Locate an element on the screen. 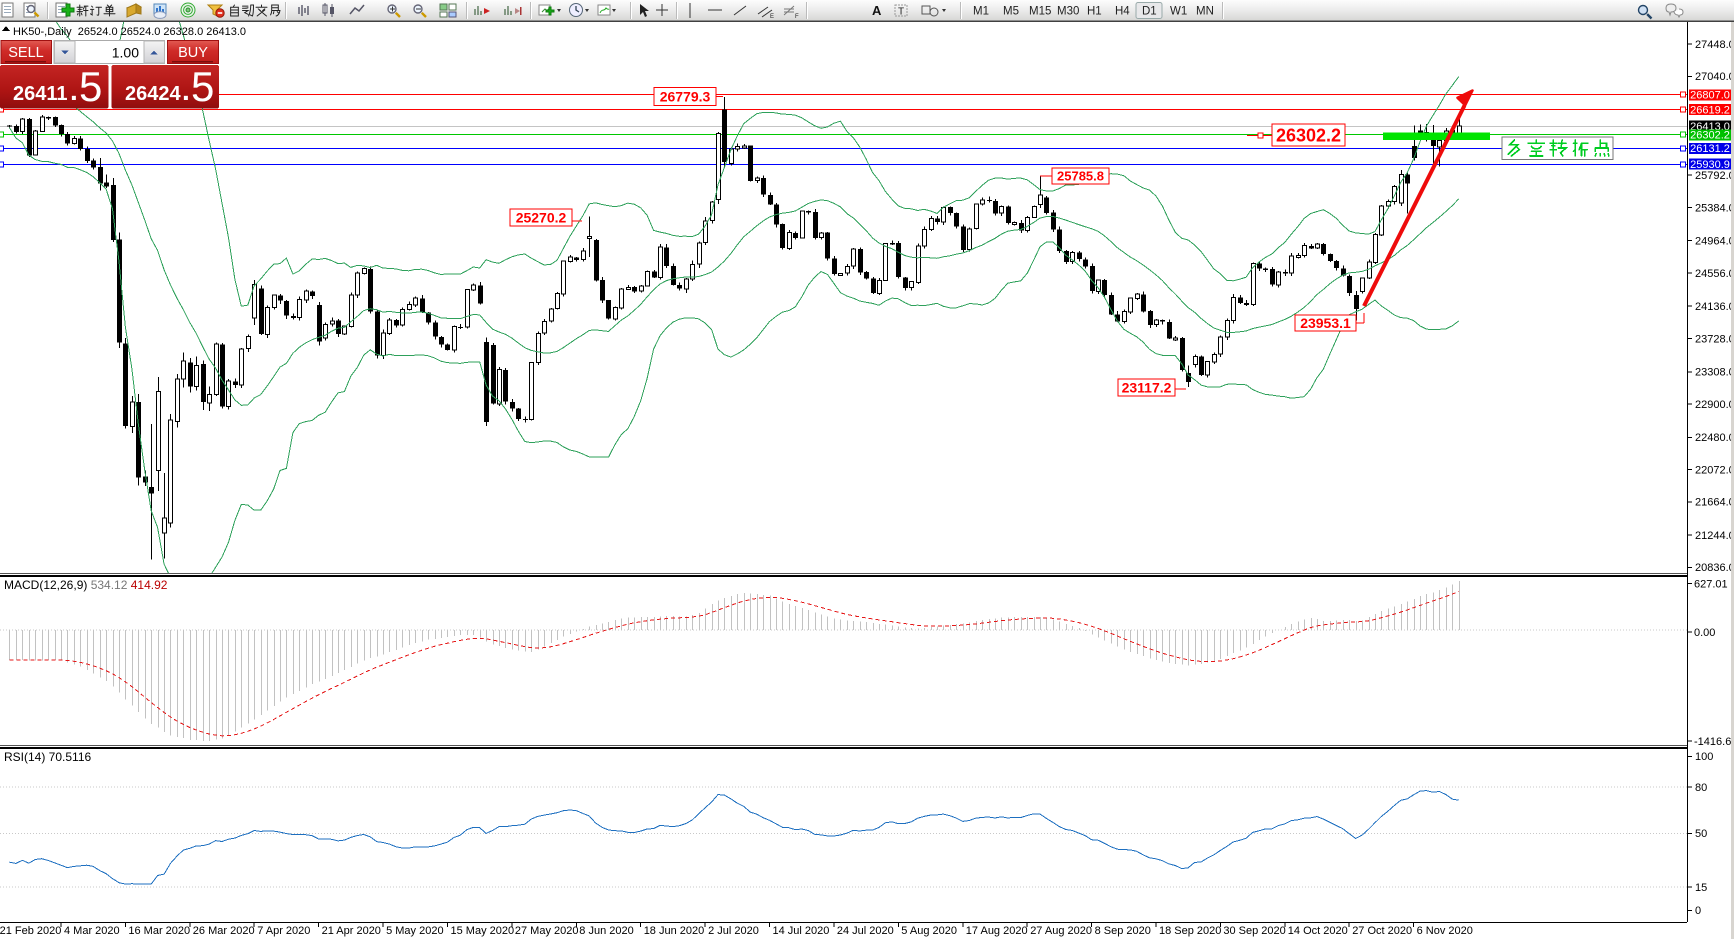  svg-text: 7 Apr 2020 is located at coordinates (283, 931).